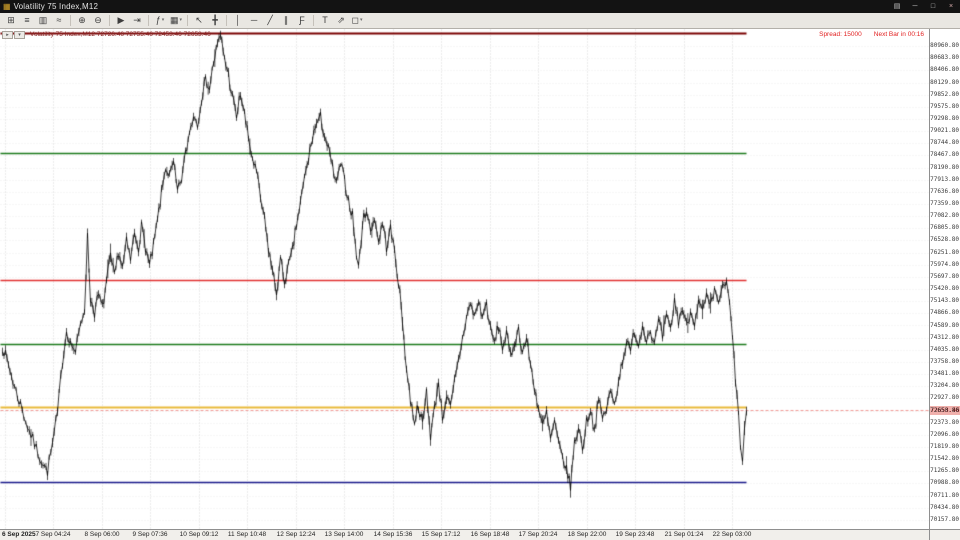 This screenshot has width=960, height=540. Describe the element at coordinates (944, 94) in the screenshot. I see `price-tick-label: 79852.80` at that location.